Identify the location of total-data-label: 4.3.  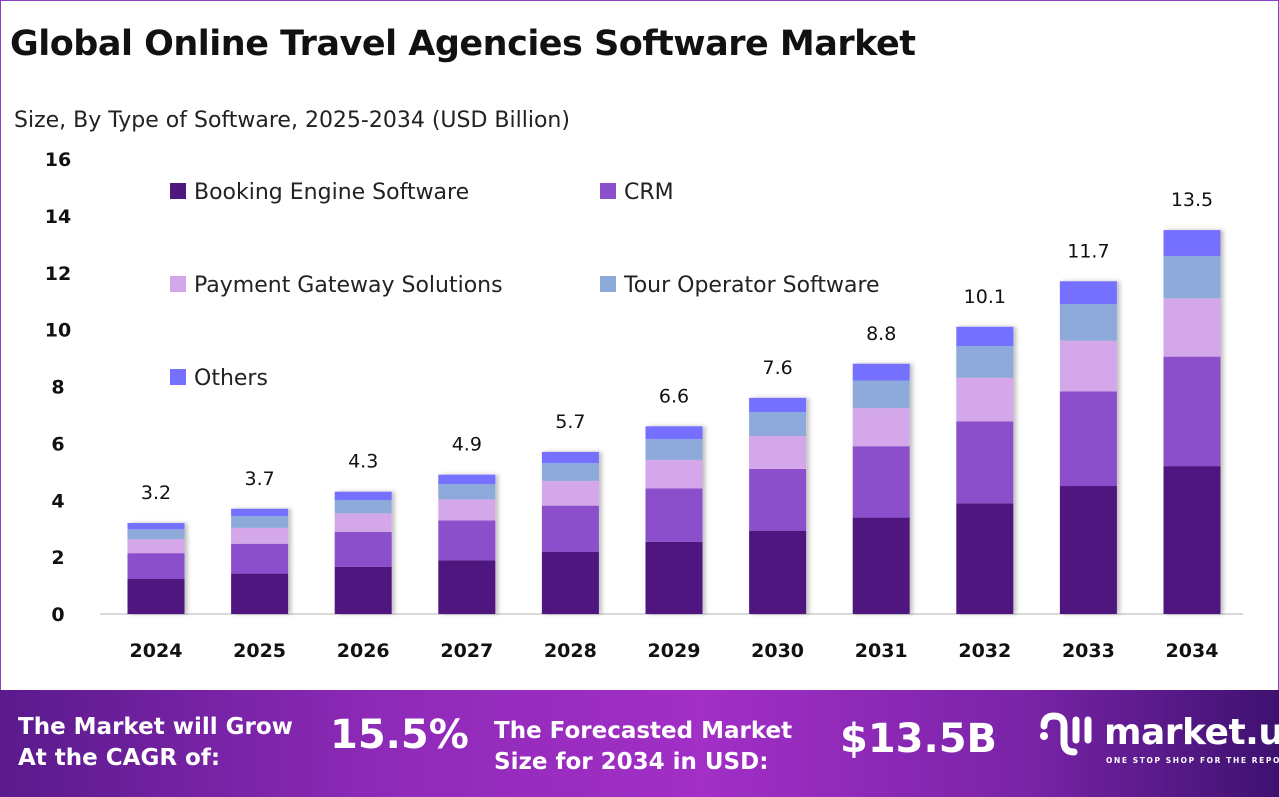
(363, 462).